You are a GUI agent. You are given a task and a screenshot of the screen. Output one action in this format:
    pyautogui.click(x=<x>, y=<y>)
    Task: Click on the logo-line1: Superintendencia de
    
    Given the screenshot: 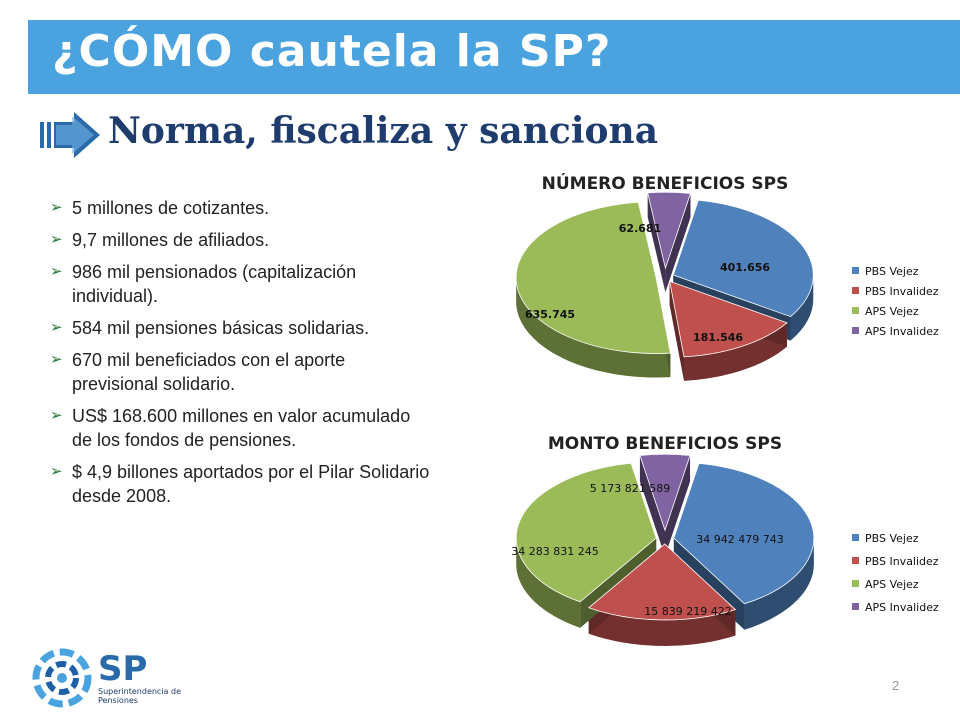 What is the action you would take?
    pyautogui.click(x=139, y=691)
    